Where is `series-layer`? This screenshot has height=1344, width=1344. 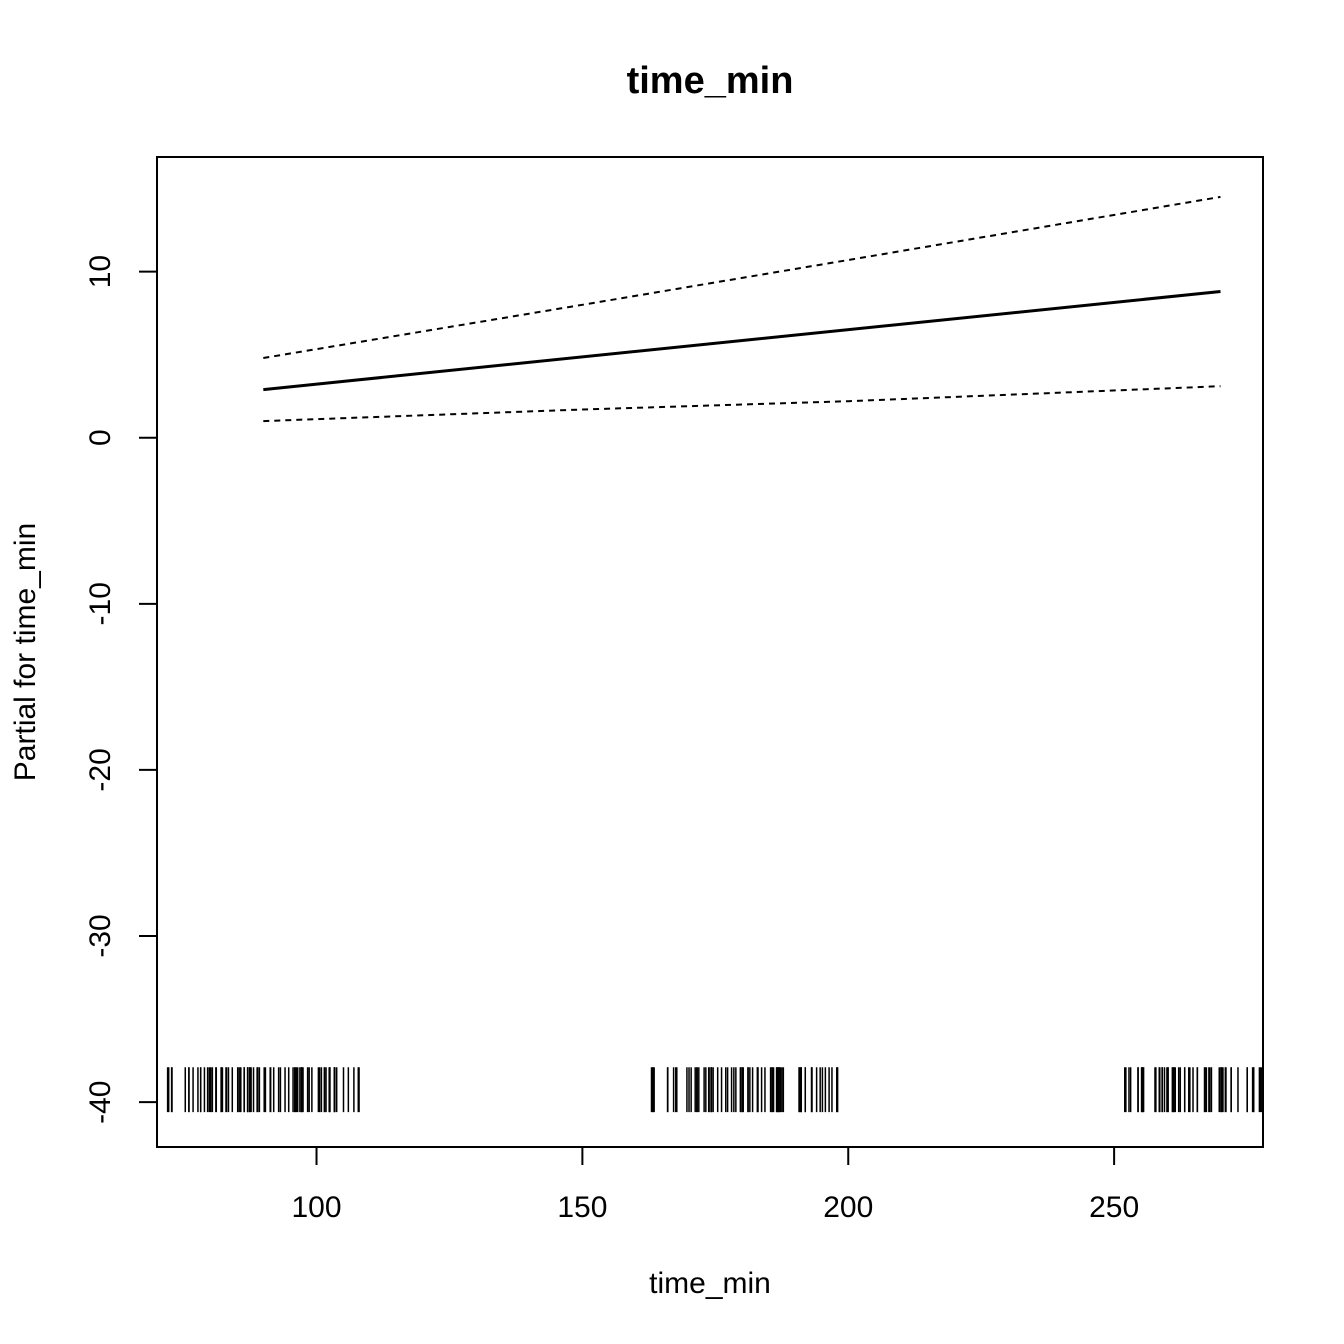
series-layer is located at coordinates (742, 309).